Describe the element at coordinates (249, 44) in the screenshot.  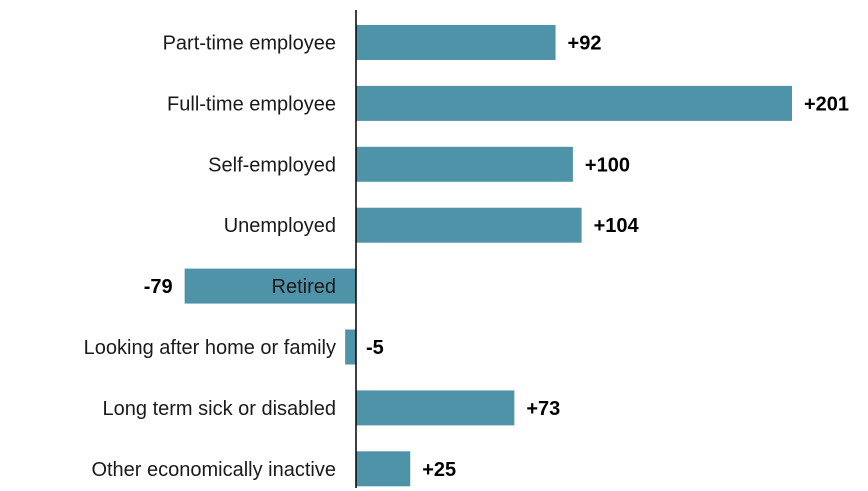
I see `category-label: Part-time employee` at that location.